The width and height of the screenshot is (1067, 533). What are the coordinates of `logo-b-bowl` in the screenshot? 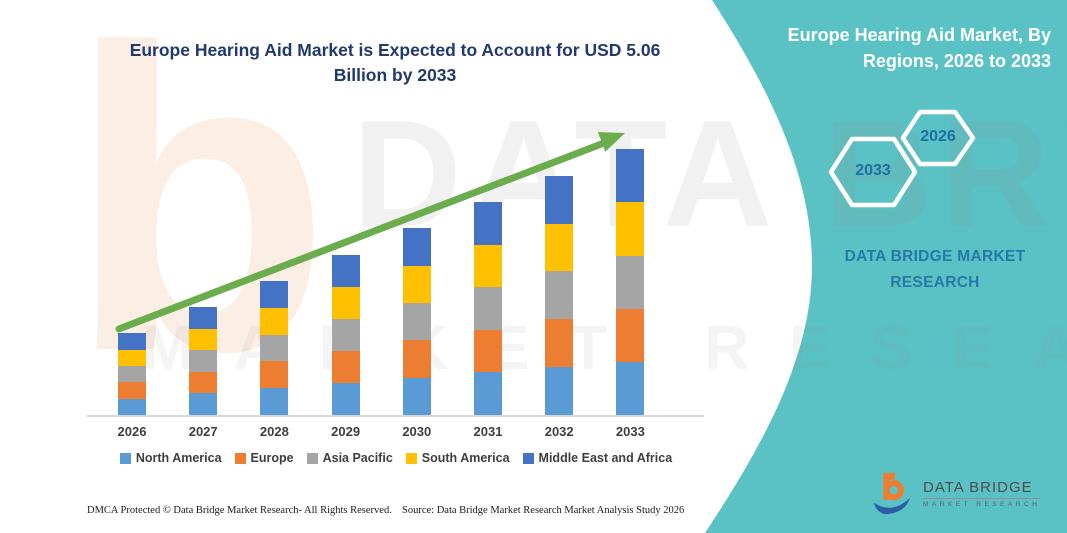 It's located at (893, 490).